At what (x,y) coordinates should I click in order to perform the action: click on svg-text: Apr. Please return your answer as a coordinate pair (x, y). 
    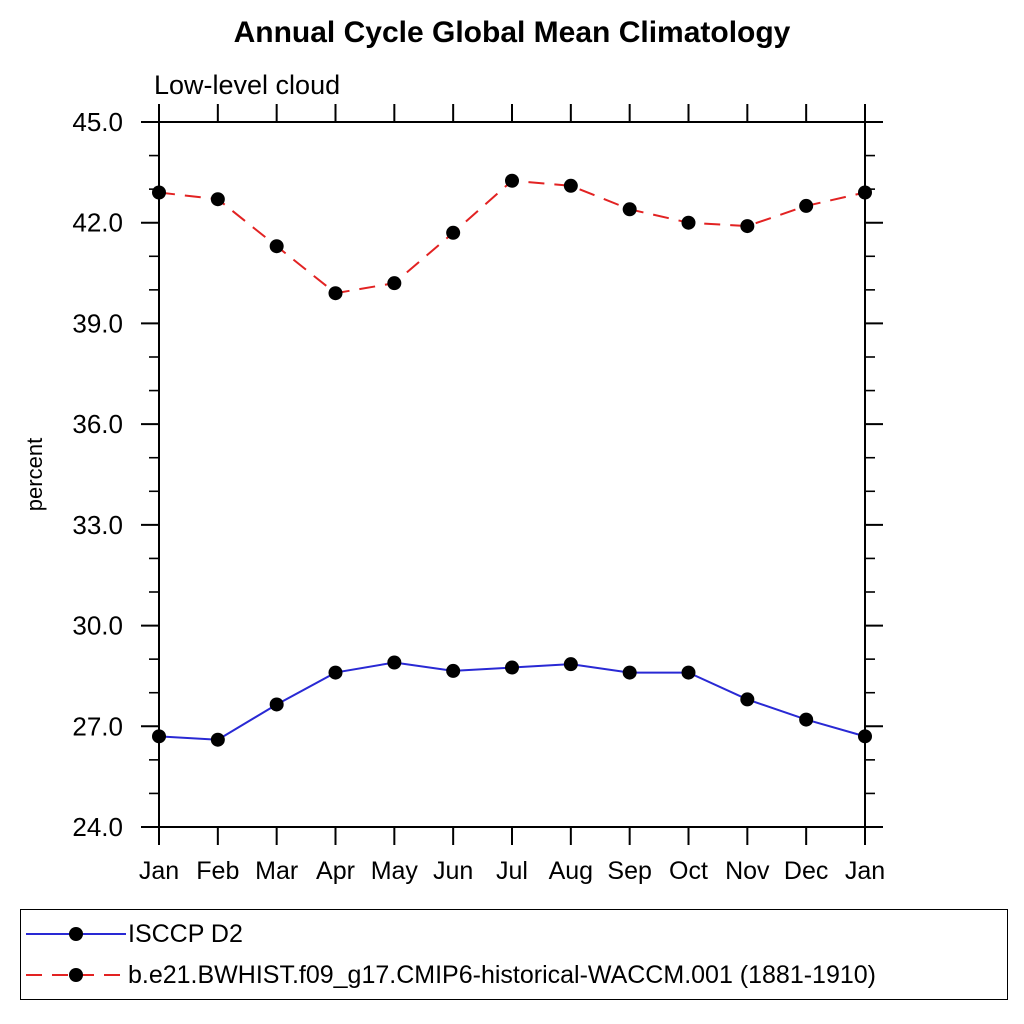
    Looking at the image, I should click on (335, 871).